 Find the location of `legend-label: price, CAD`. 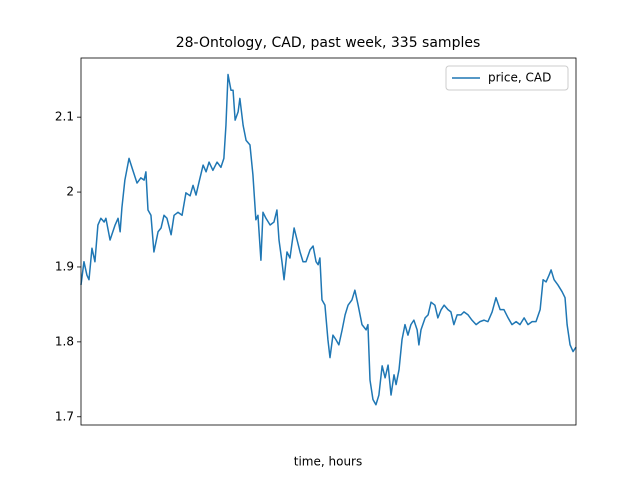

legend-label: price, CAD is located at coordinates (519, 78).